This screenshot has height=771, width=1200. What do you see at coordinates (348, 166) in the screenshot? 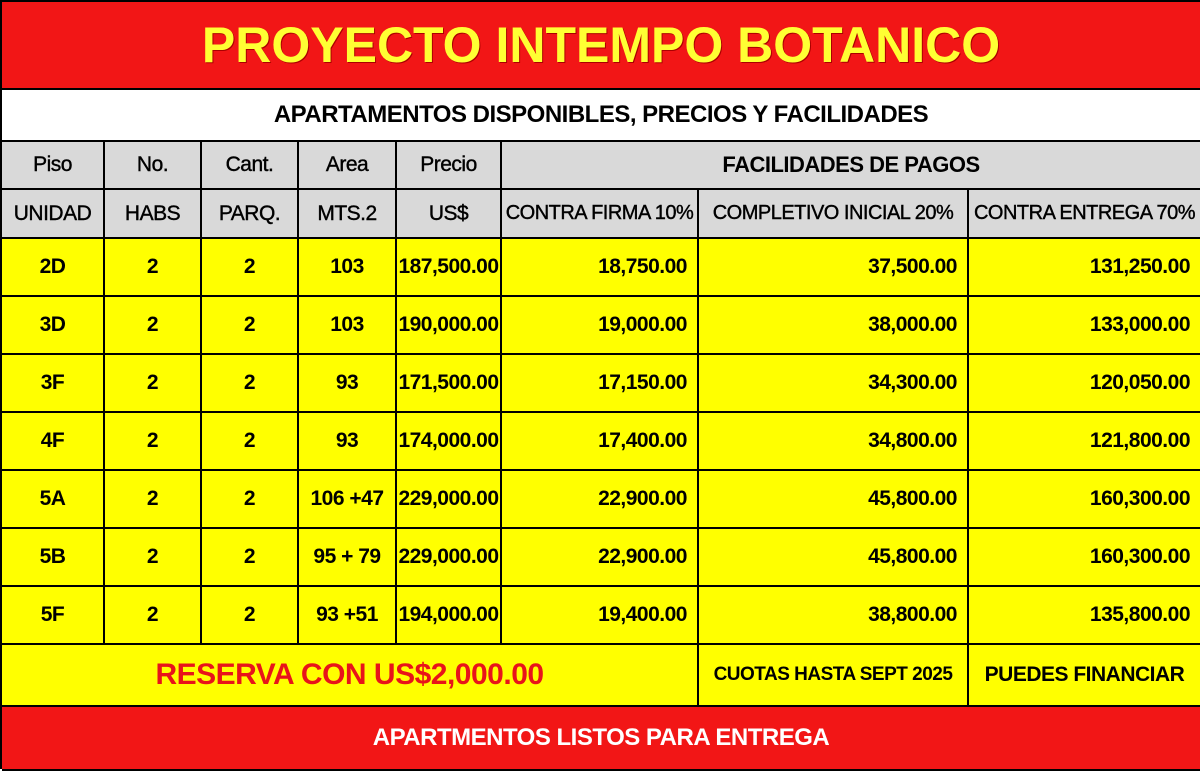
I see `column-header: Area` at bounding box center [348, 166].